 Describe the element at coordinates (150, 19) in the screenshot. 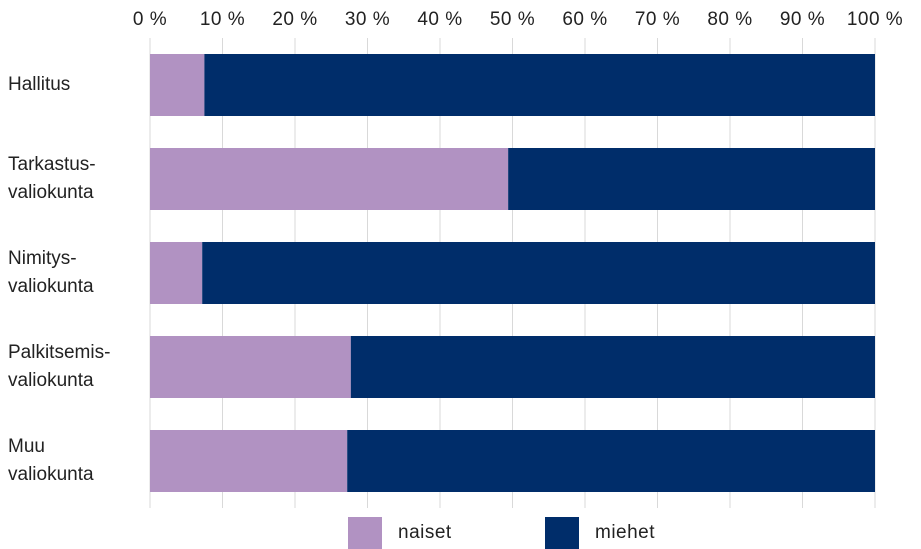

I see `x-tick-label: 0 %` at that location.